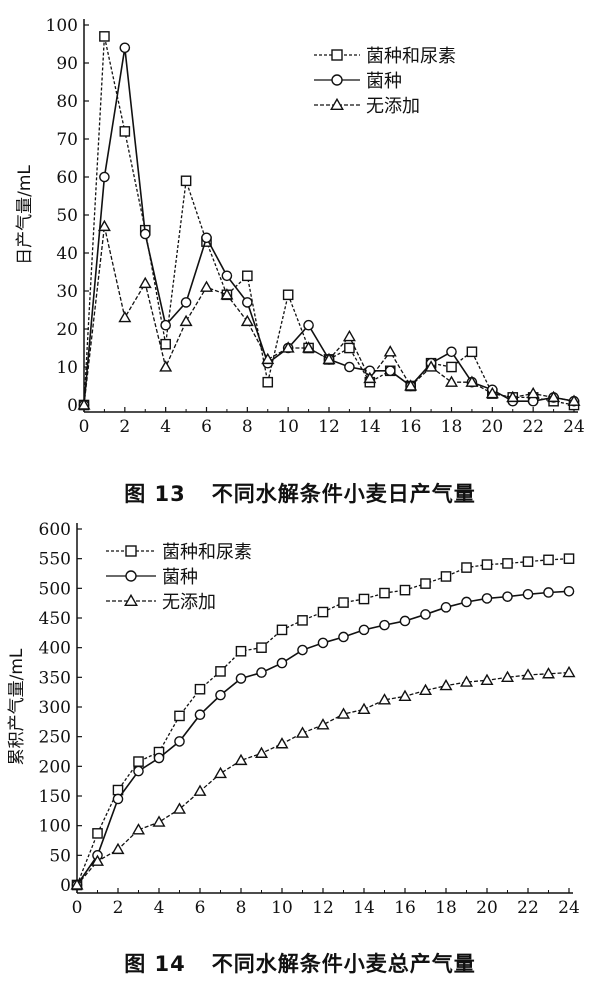 The height and width of the screenshot is (983, 600). What do you see at coordinates (25, 215) in the screenshot?
I see `chart1-y-axis-label: 日产气量/mL` at bounding box center [25, 215].